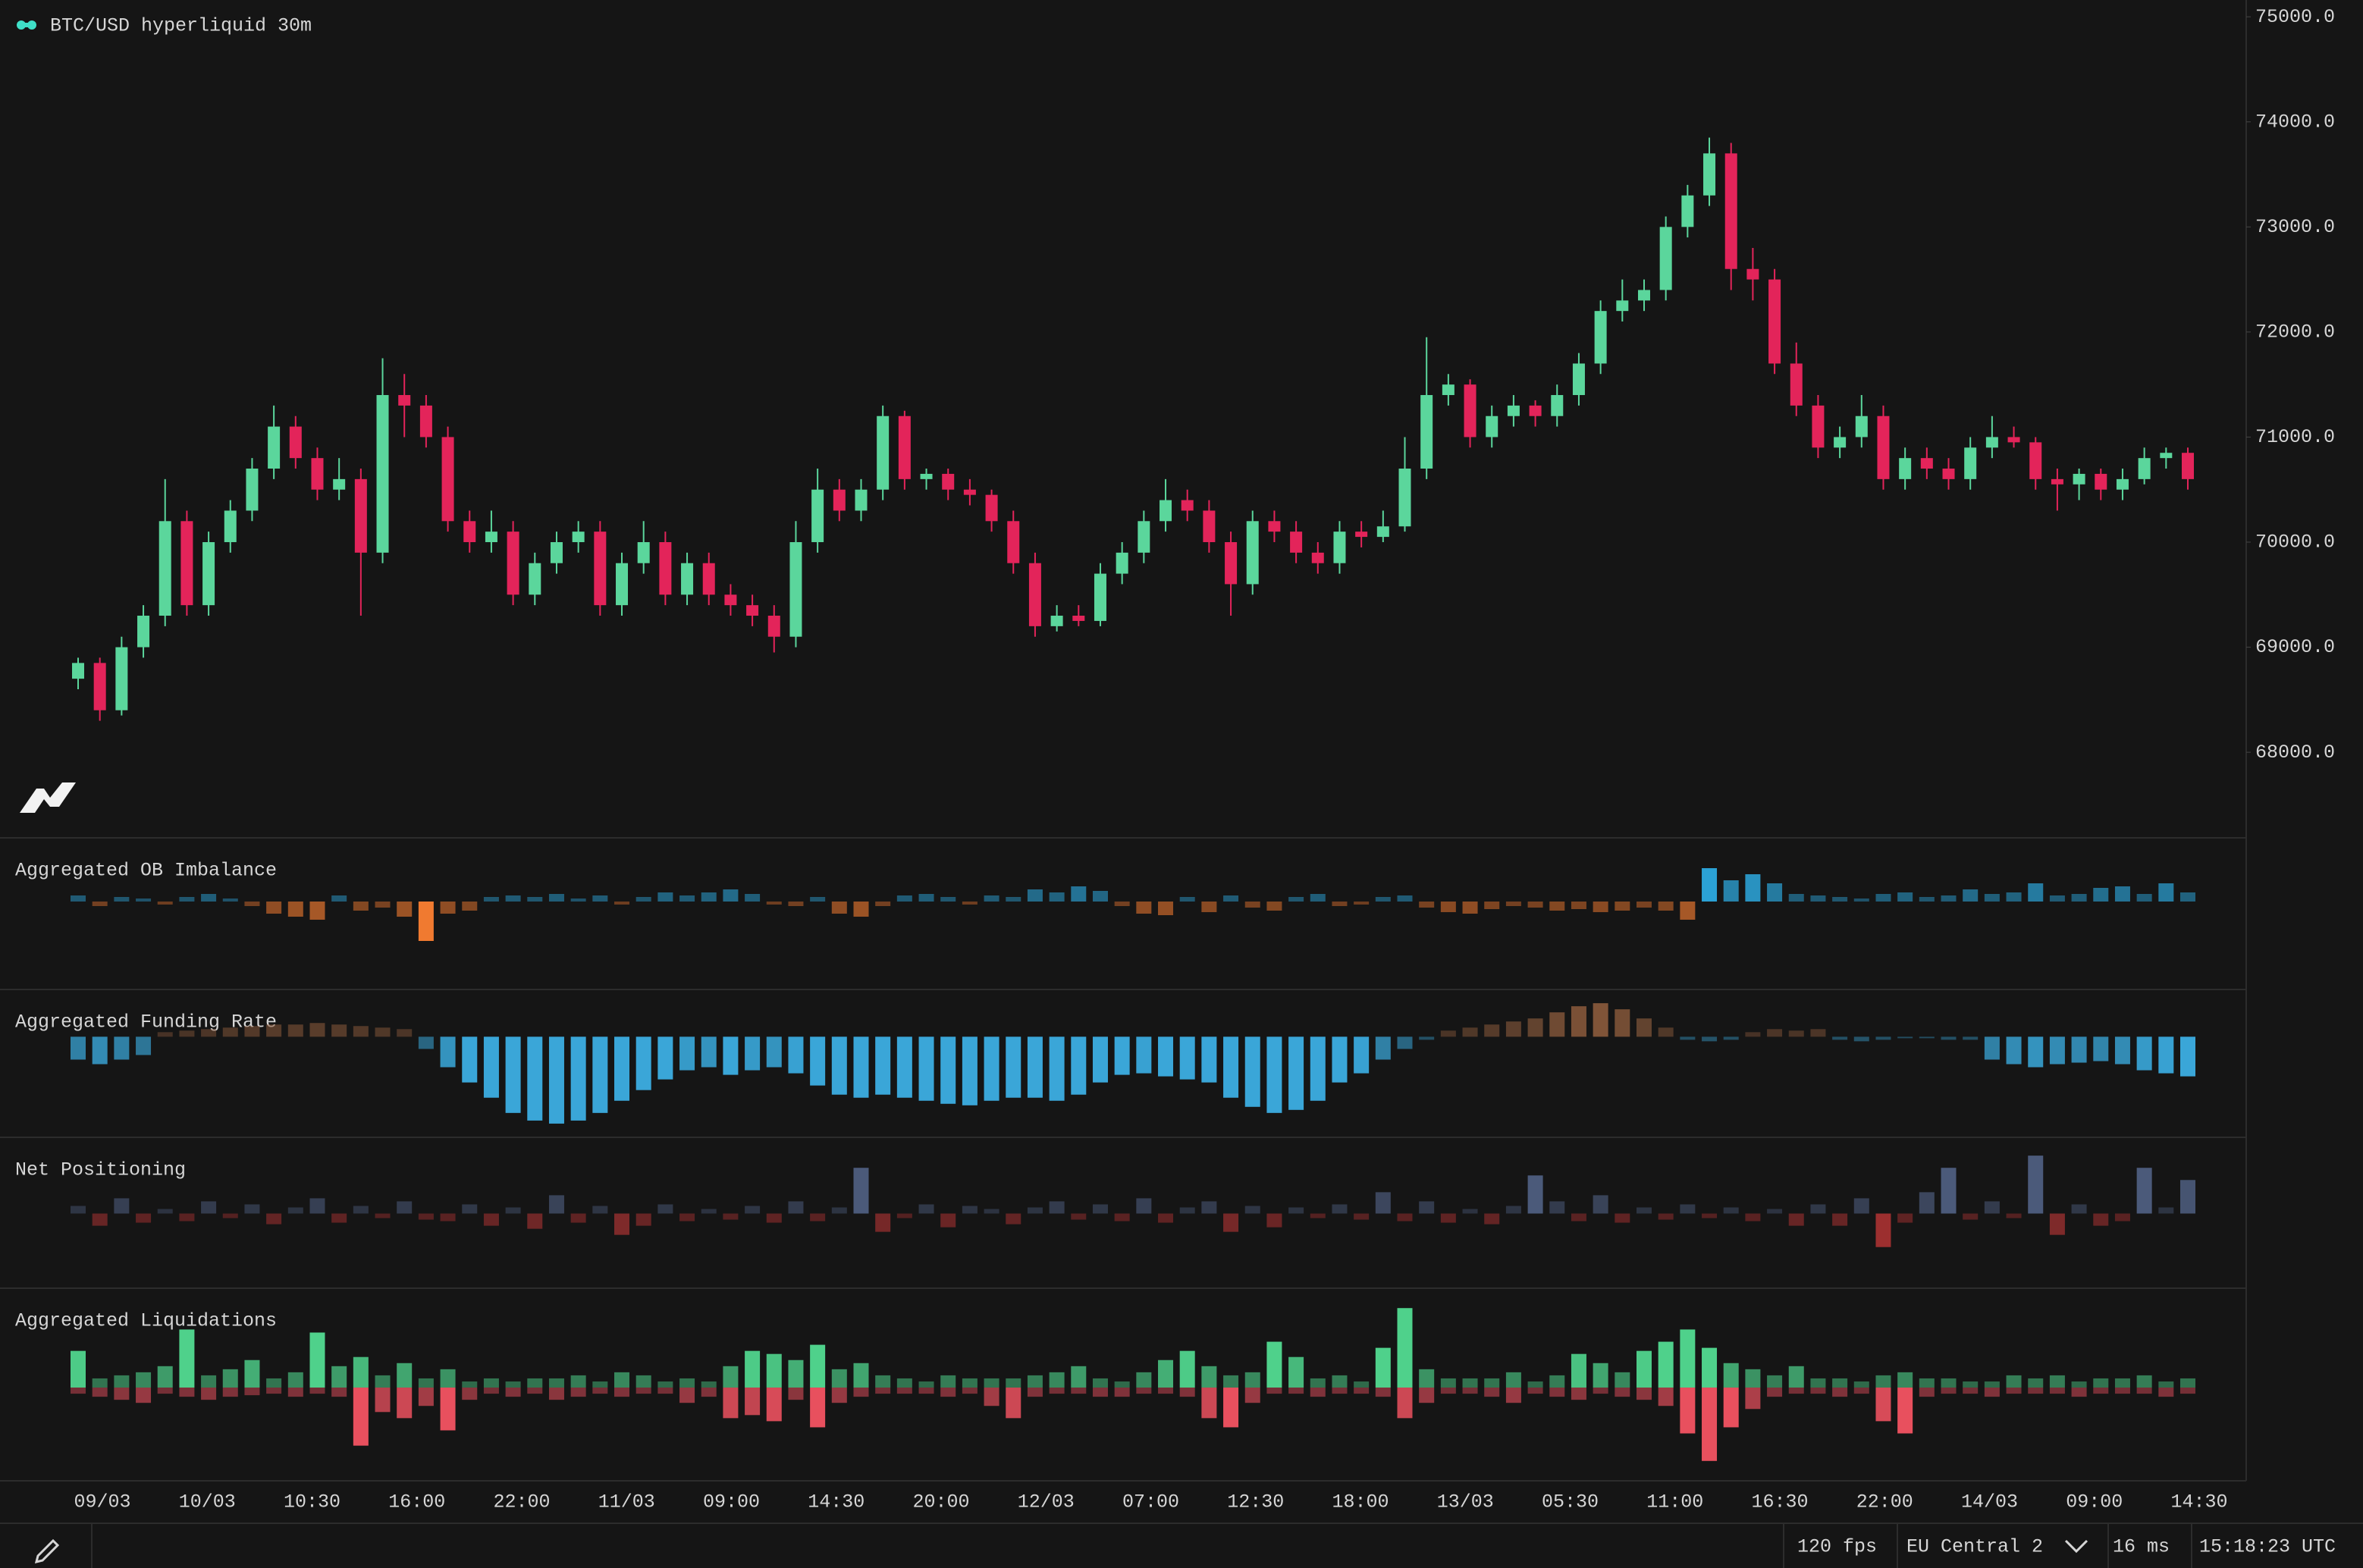 The height and width of the screenshot is (1568, 2363). What do you see at coordinates (47, 1551) in the screenshot?
I see `edit-button` at bounding box center [47, 1551].